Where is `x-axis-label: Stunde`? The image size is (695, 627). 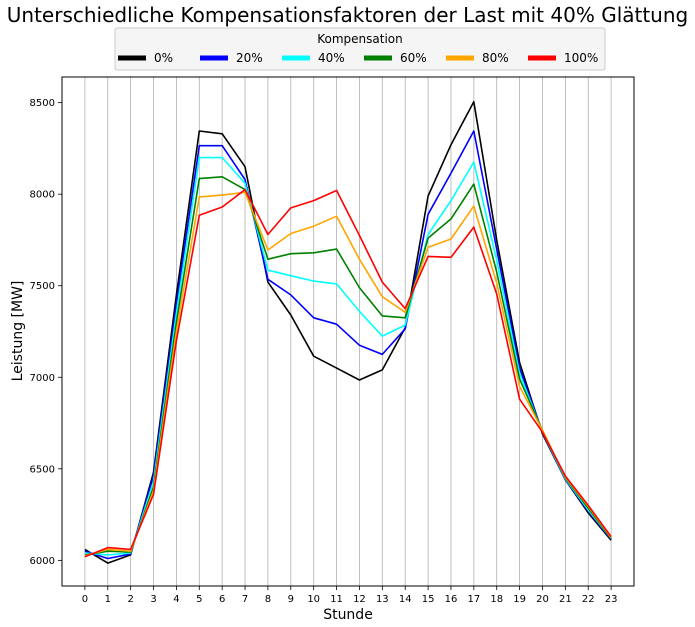 x-axis-label: Stunde is located at coordinates (348, 615).